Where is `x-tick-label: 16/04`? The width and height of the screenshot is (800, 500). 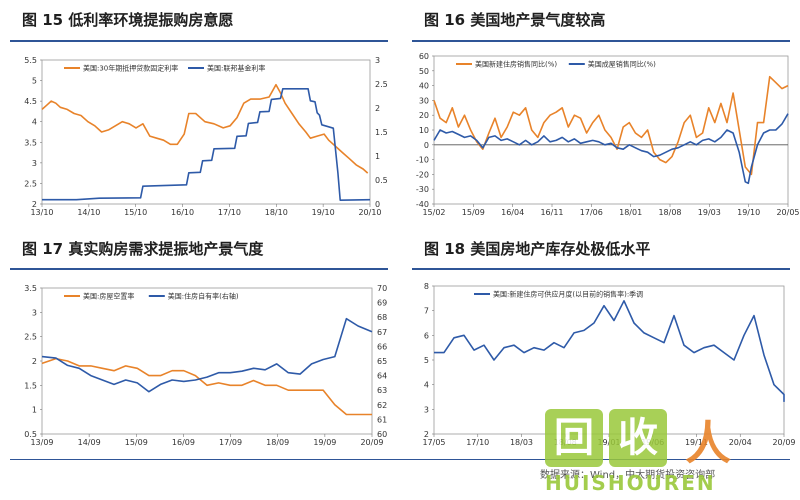
x-tick-label: 16/04 is located at coordinates (512, 212).